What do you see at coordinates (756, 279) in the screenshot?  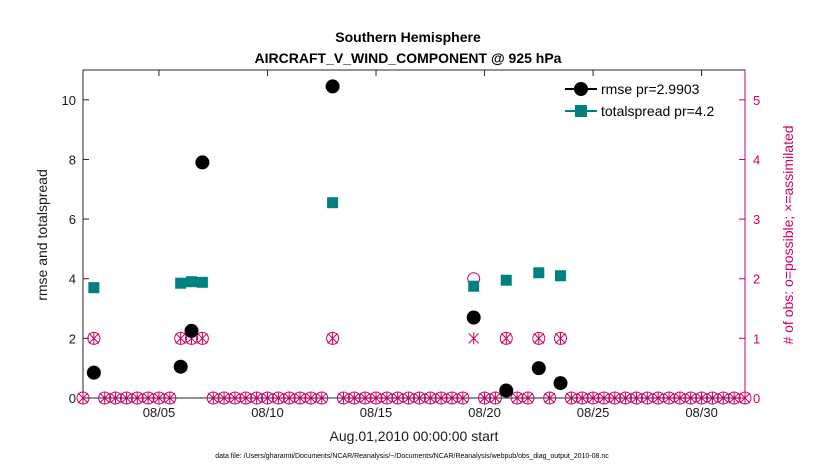 I see `y2-tick-label: 2` at bounding box center [756, 279].